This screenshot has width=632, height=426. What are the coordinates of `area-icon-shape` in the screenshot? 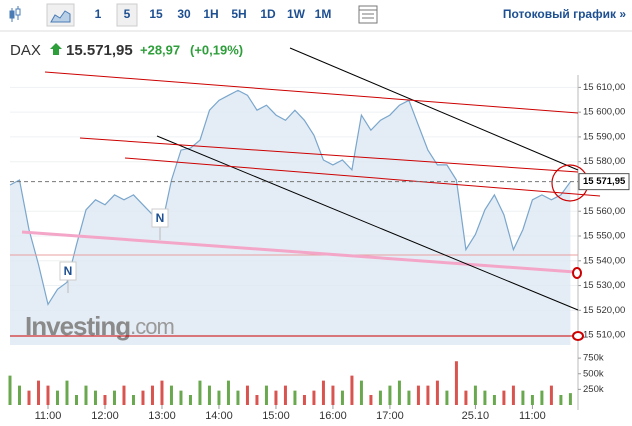 It's located at (60, 16).